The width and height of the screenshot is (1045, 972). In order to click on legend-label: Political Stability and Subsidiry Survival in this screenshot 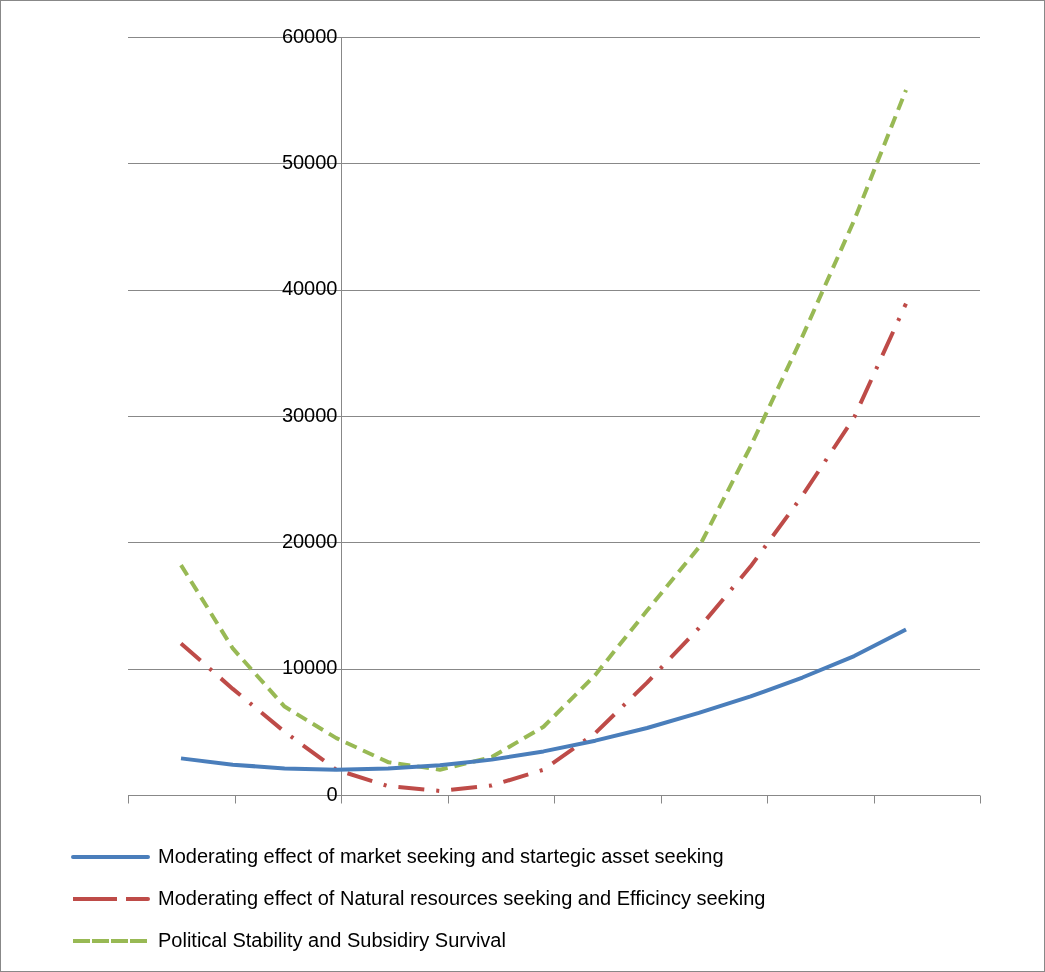, I will do `click(332, 939)`.